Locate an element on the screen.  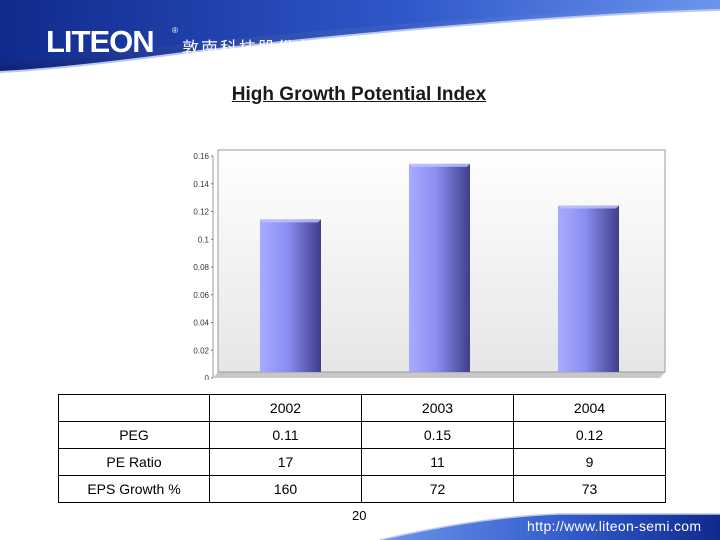
table-cell: 9 is located at coordinates (589, 462).